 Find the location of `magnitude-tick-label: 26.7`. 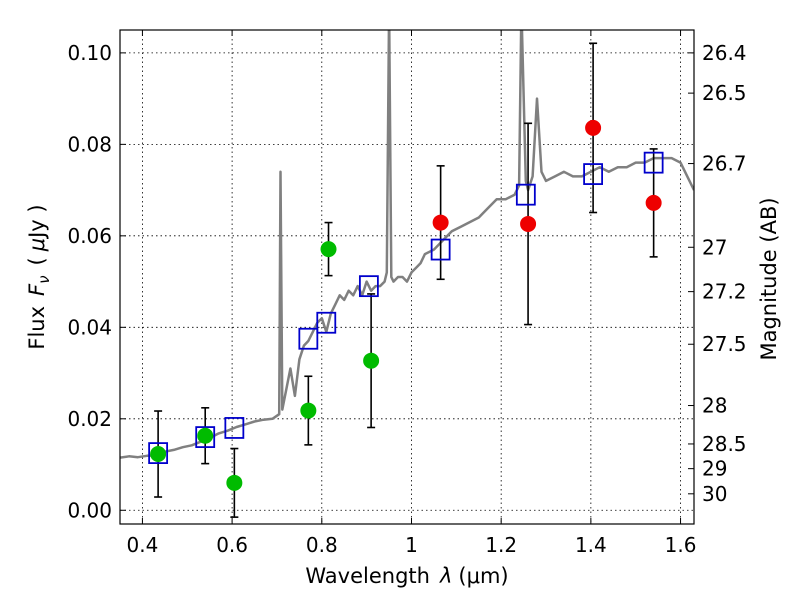

magnitude-tick-label: 26.7 is located at coordinates (724, 164).